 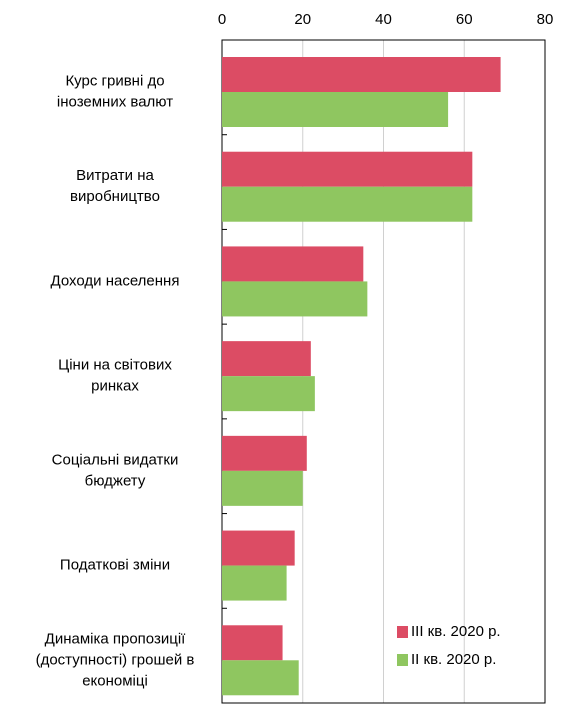 What do you see at coordinates (114, 80) in the screenshot?
I see `y-tick-label: Курс гривні до` at bounding box center [114, 80].